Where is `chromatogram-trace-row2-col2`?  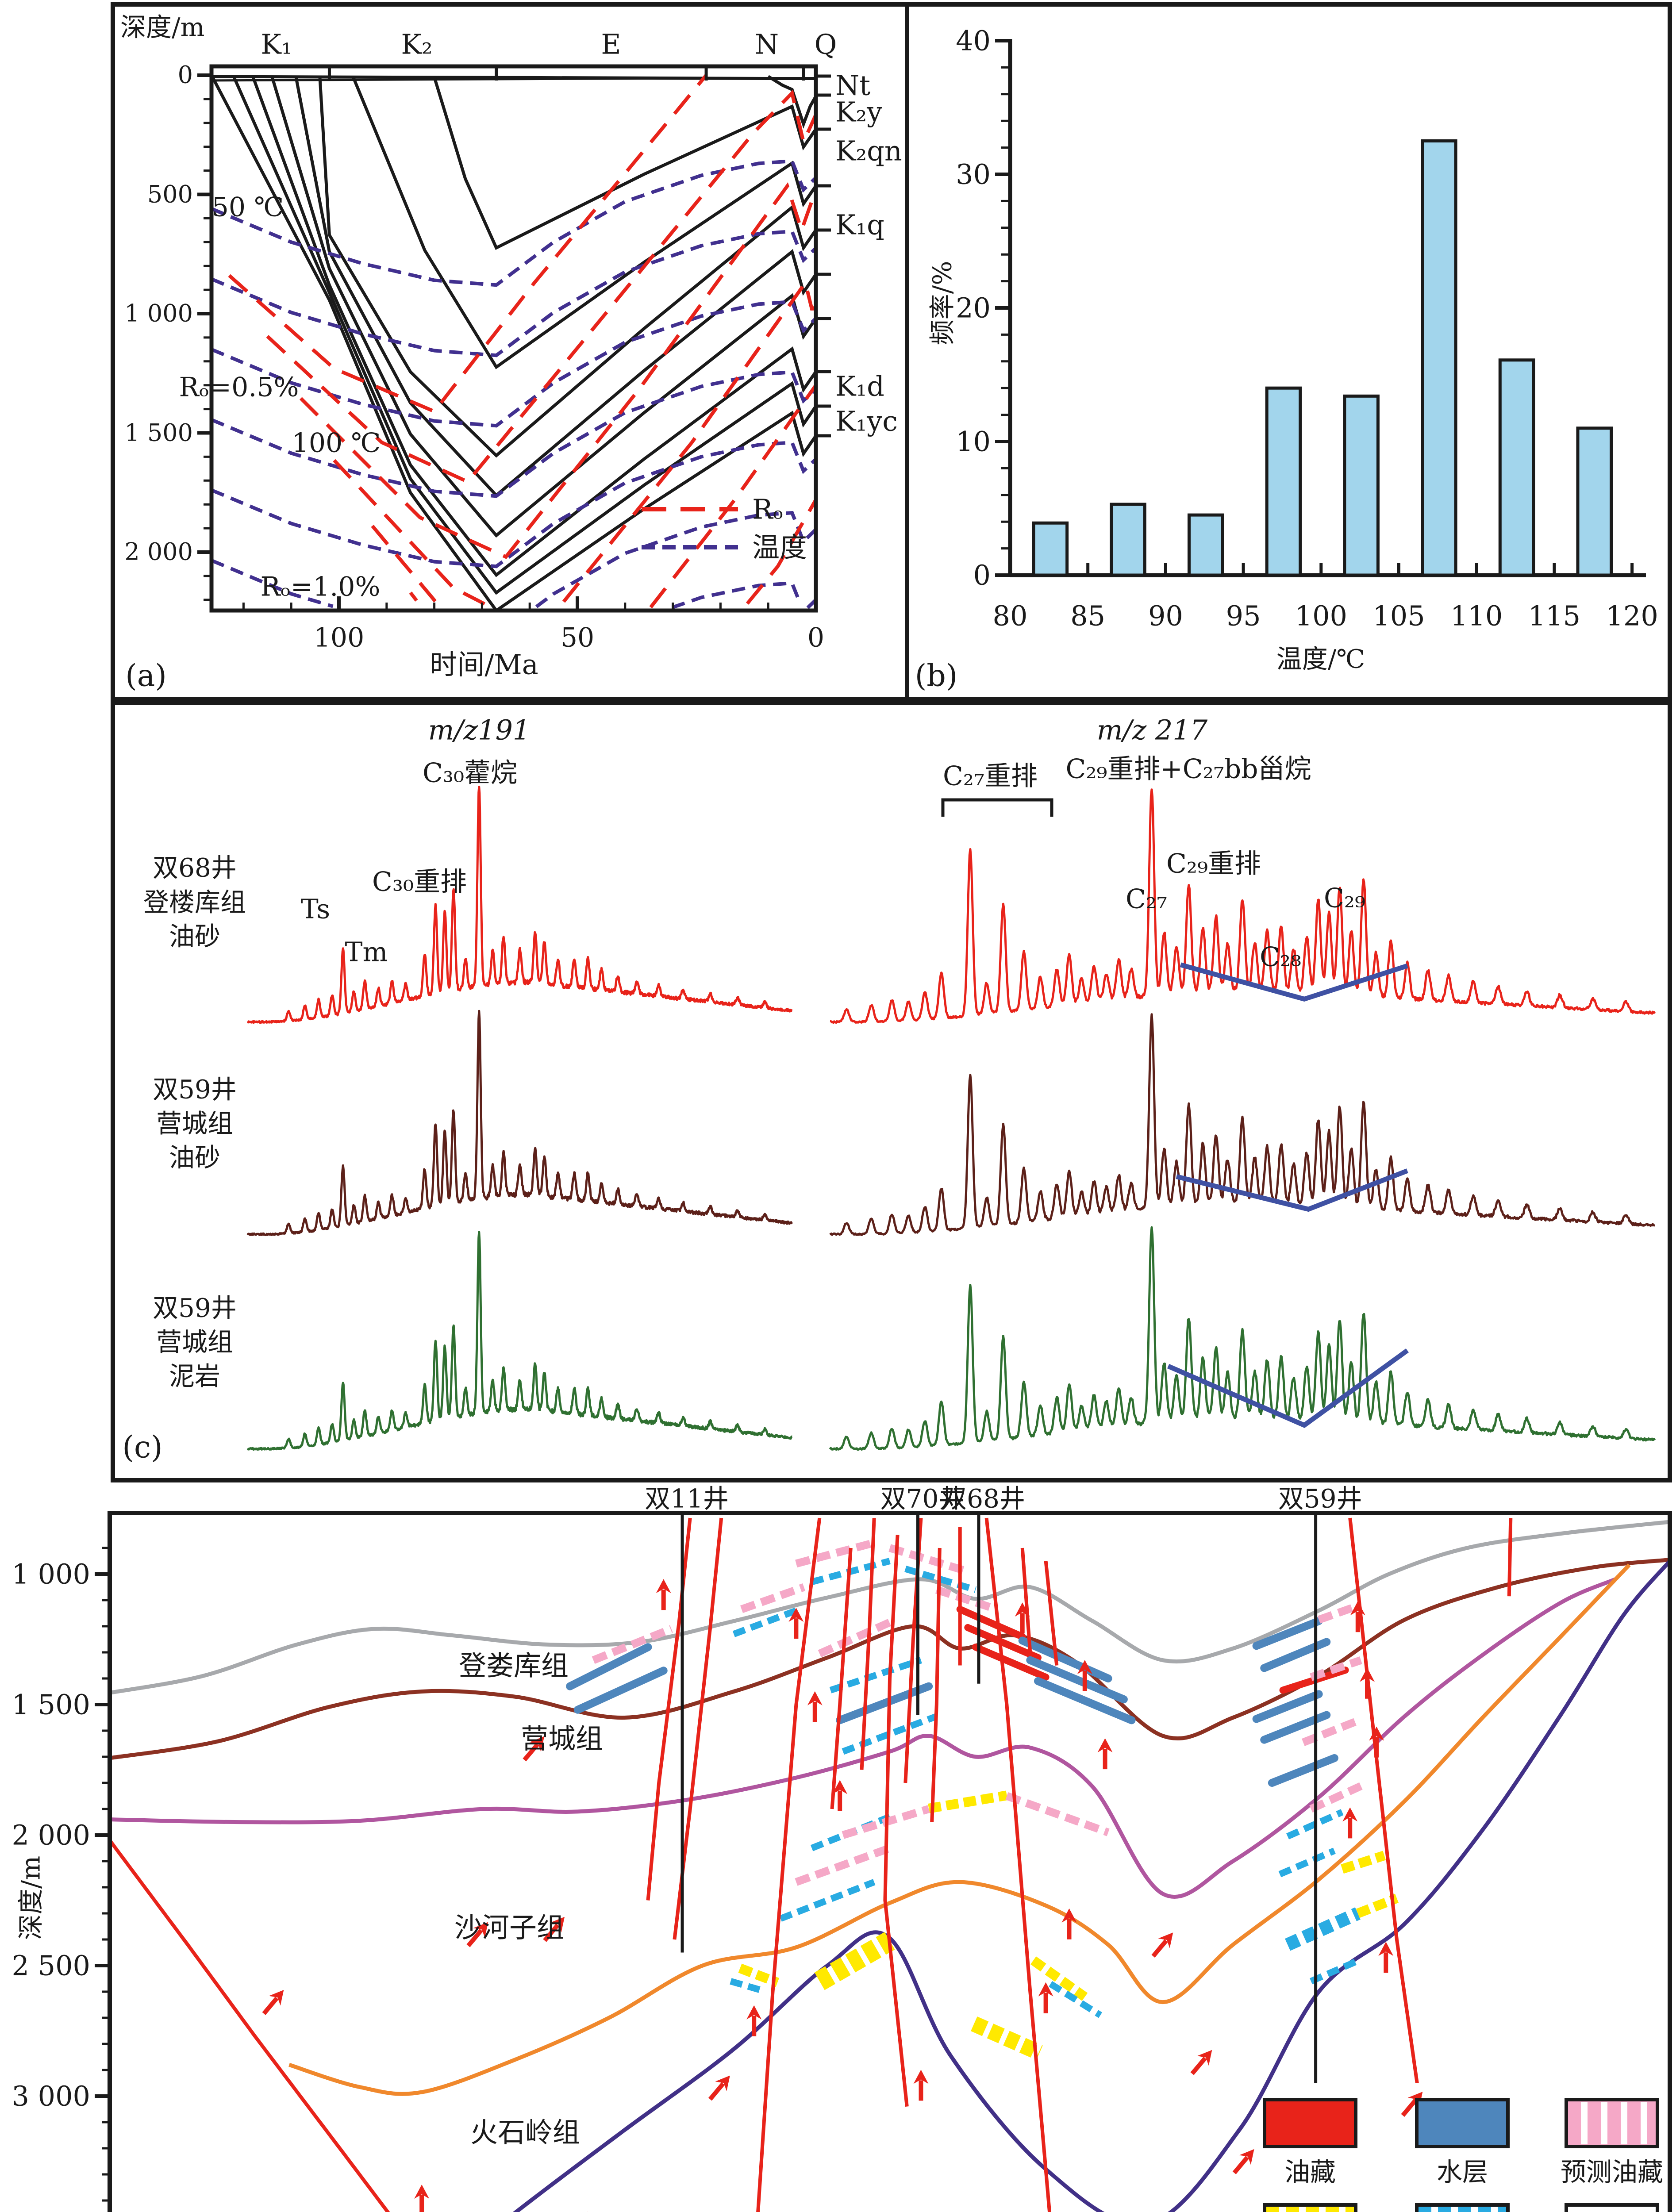
chromatogram-trace-row2-col2 is located at coordinates (1242, 1125).